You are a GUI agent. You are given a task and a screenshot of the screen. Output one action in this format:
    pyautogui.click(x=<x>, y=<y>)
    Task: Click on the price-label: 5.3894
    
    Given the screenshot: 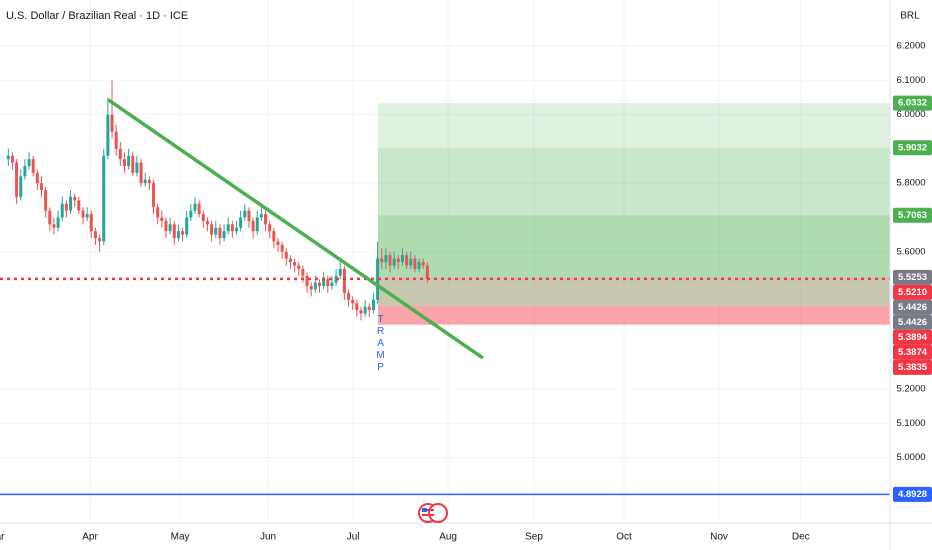 What is the action you would take?
    pyautogui.click(x=913, y=337)
    